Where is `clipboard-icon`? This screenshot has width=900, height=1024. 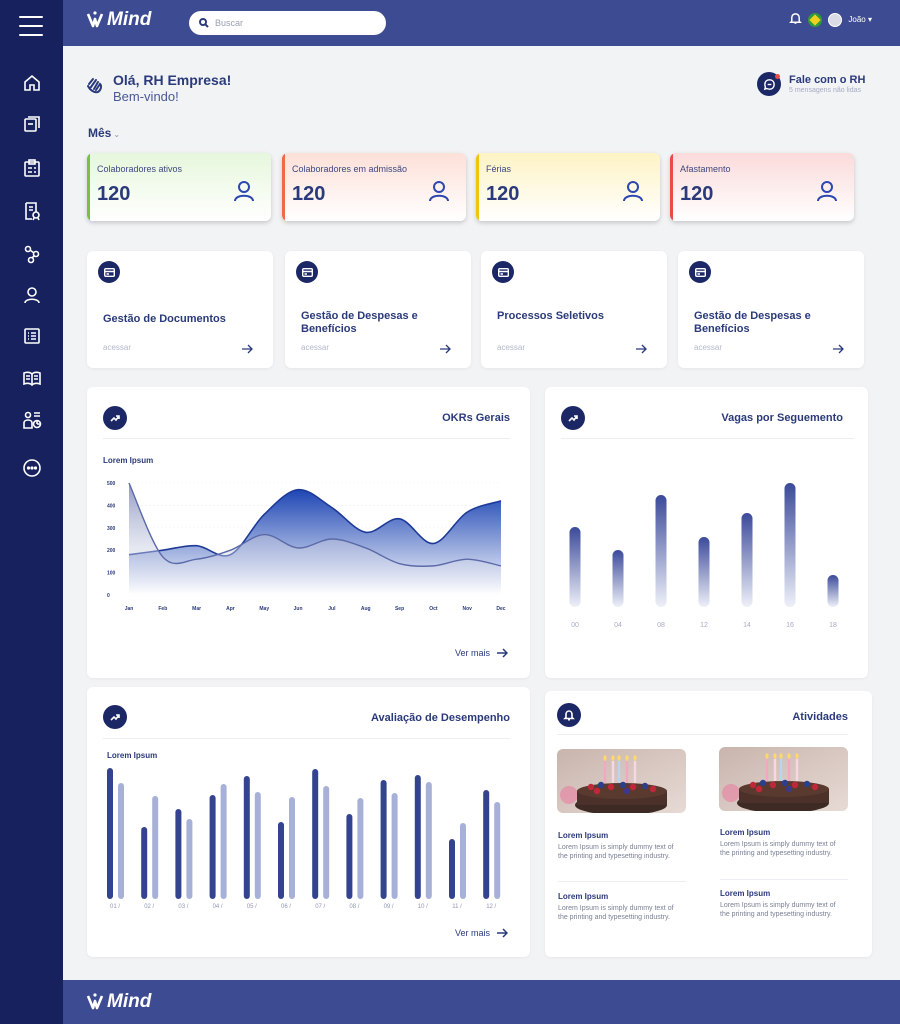
clipboard-icon is located at coordinates (32, 168).